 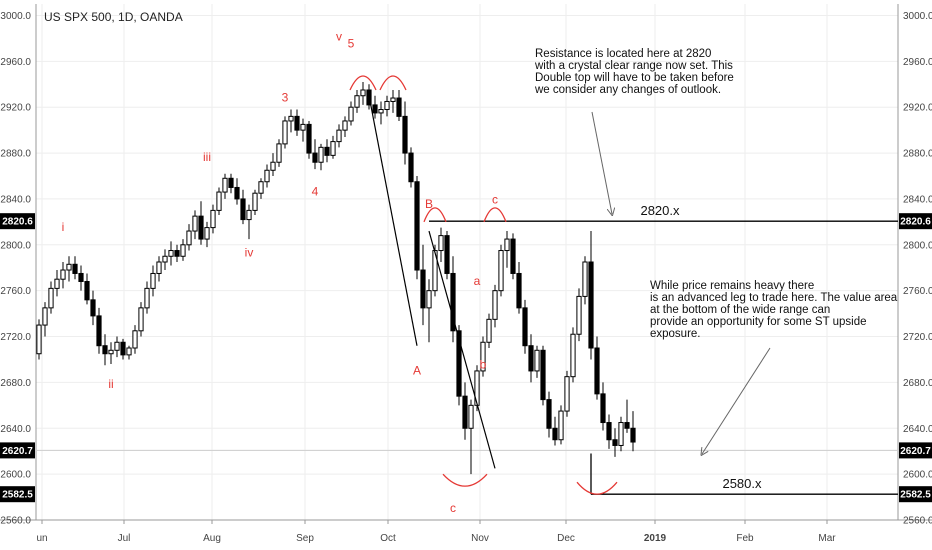 I want to click on x-tick-label: Oct, so click(x=388, y=538).